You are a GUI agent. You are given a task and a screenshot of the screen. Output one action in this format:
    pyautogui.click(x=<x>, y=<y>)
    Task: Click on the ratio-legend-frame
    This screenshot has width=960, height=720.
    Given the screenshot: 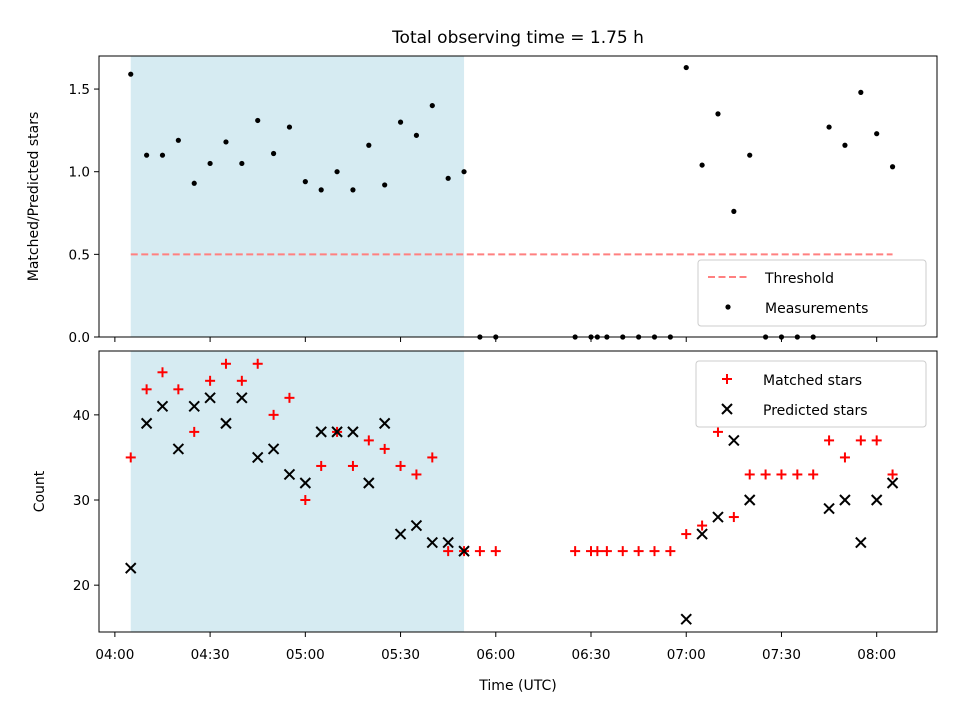 What is the action you would take?
    pyautogui.click(x=812, y=293)
    